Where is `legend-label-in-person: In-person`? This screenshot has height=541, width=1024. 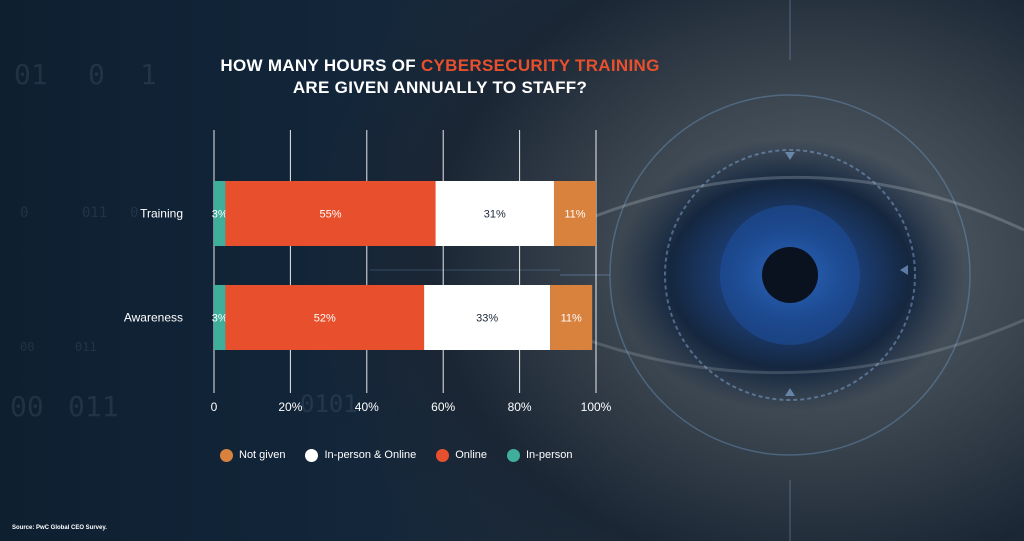 legend-label-in-person: In-person is located at coordinates (549, 455).